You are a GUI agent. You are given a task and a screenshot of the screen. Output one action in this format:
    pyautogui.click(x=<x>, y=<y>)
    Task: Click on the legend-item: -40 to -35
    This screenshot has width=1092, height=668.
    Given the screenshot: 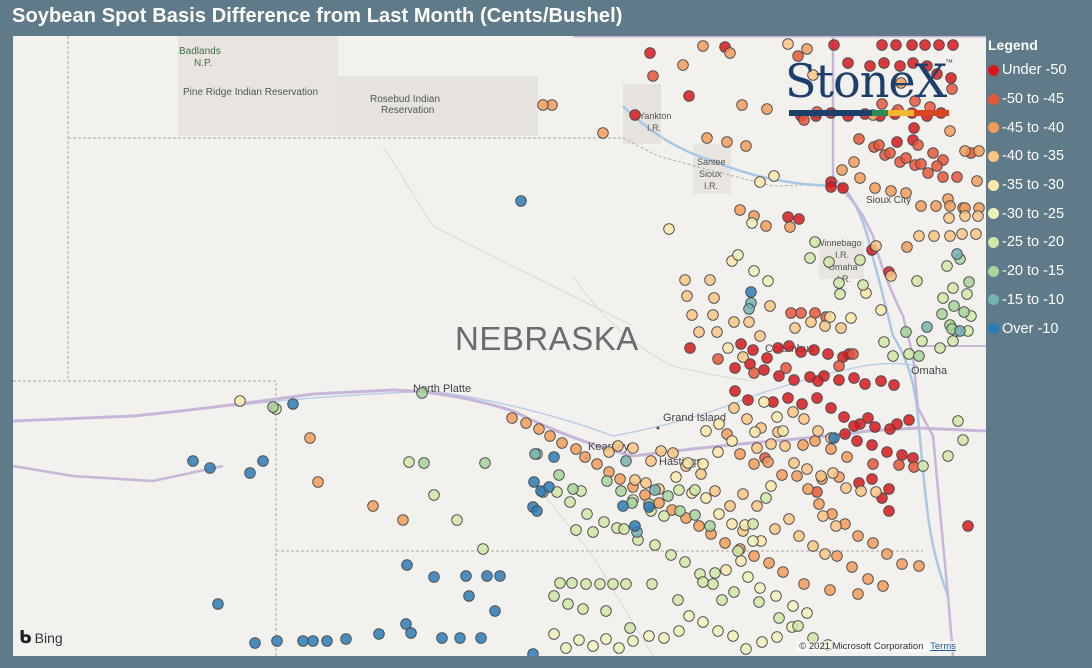 What is the action you would take?
    pyautogui.click(x=1038, y=156)
    